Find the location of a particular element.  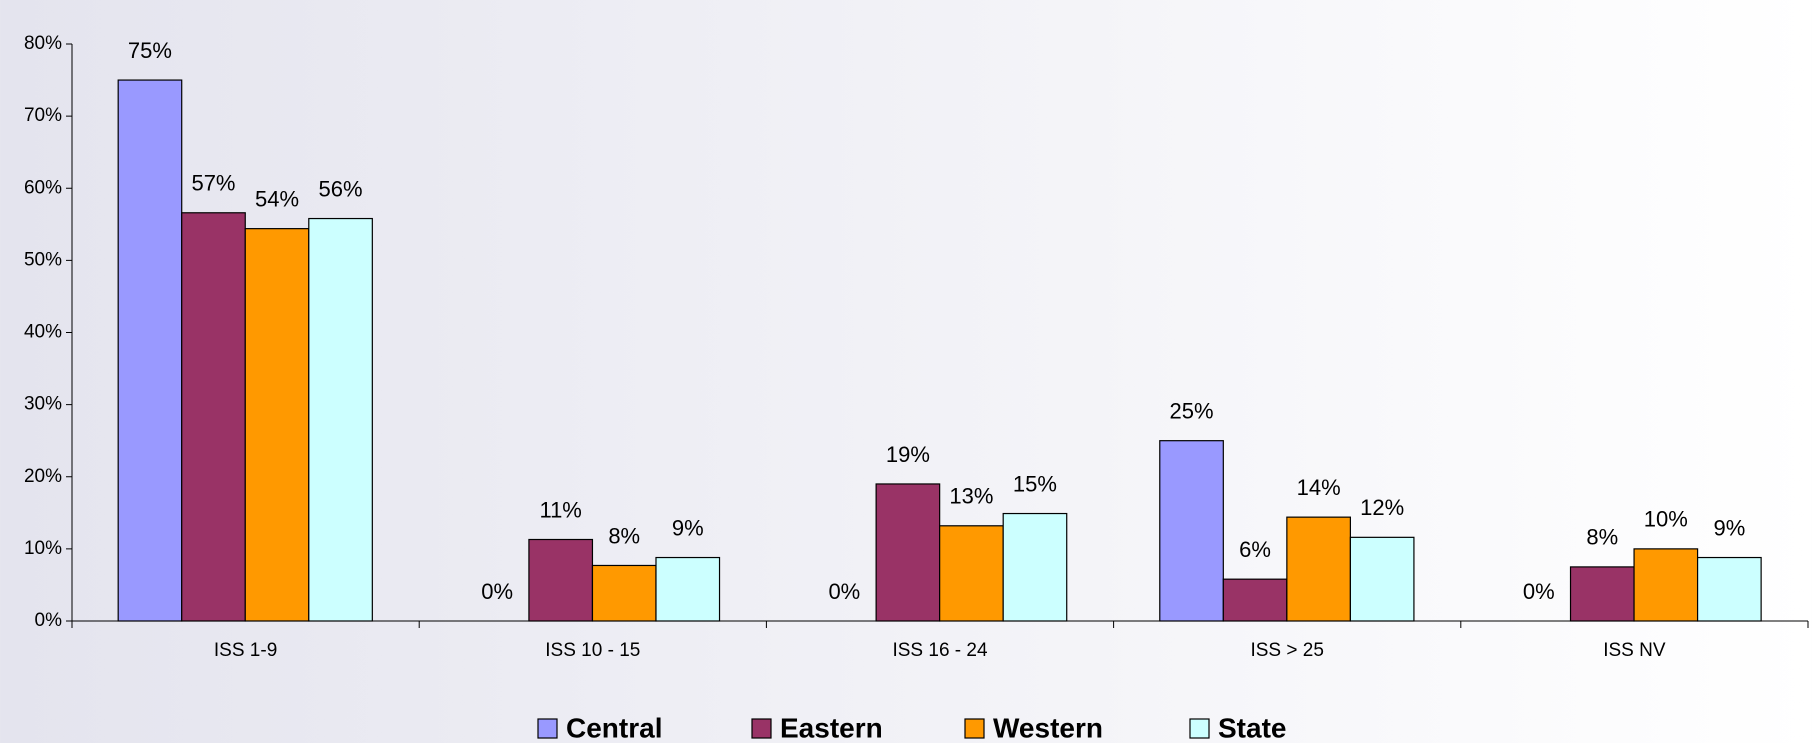

y-tick-label: 80% is located at coordinates (43, 43).